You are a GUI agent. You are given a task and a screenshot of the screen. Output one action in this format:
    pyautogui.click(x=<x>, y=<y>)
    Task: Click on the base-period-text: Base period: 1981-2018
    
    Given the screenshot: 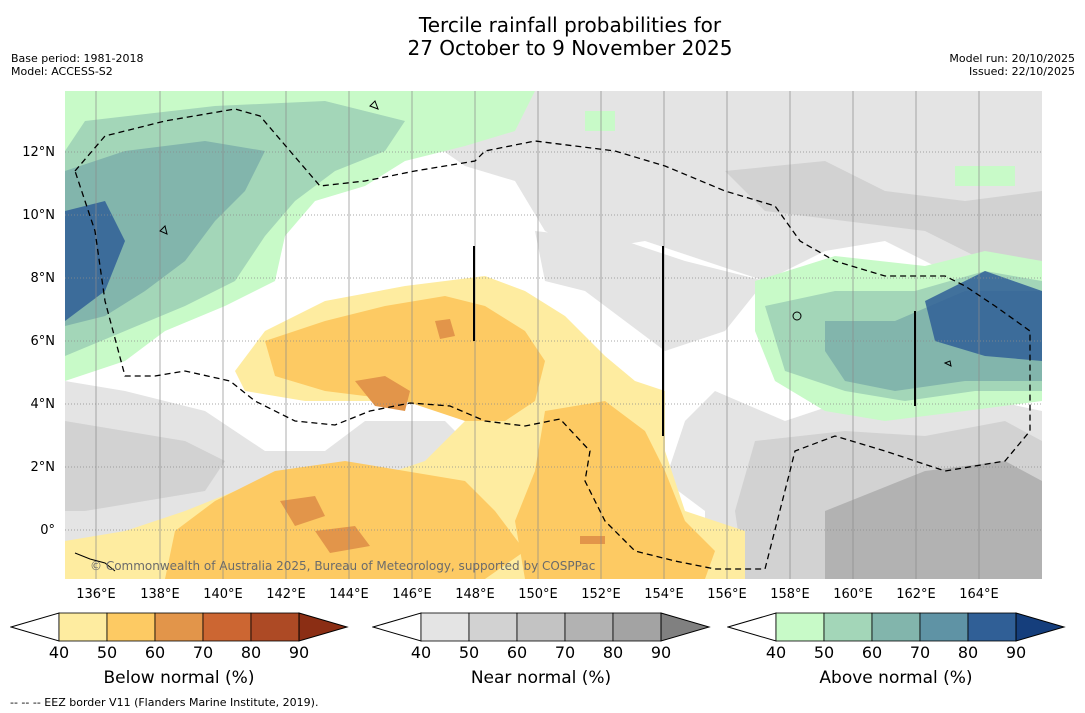 What is the action you would take?
    pyautogui.click(x=77, y=58)
    